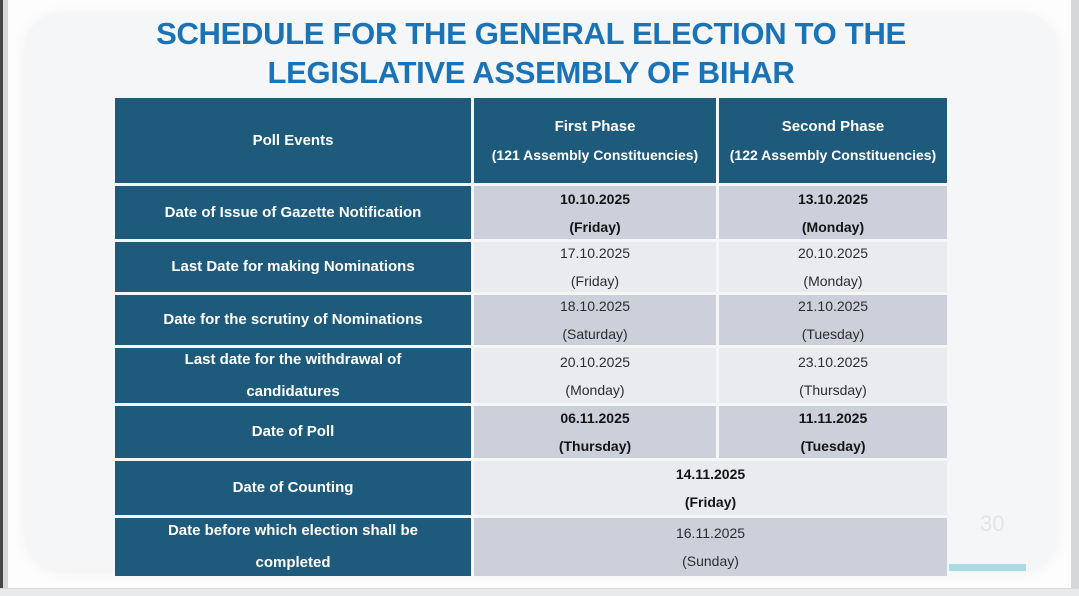 This screenshot has height=596, width=1079. Describe the element at coordinates (595, 126) in the screenshot. I see `header-first-phase-label: First Phase` at that location.